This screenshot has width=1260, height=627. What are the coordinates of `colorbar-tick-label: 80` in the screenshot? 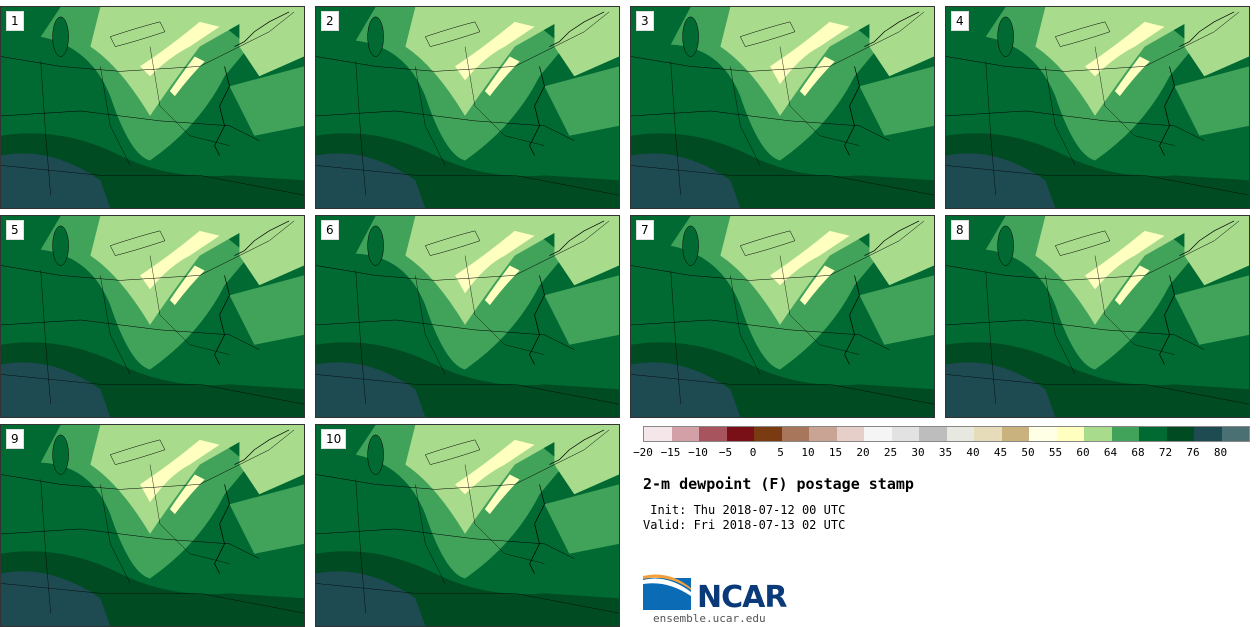 It's located at (1220, 452).